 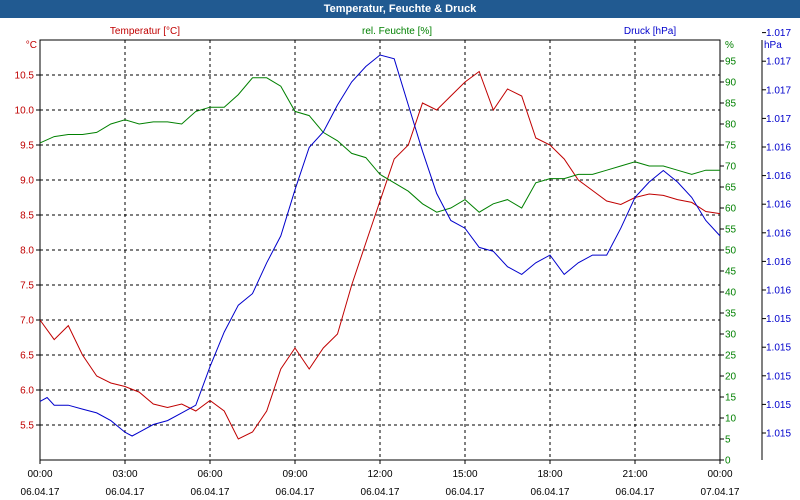 What do you see at coordinates (549, 474) in the screenshot?
I see `x-tick-label-time: 18:00` at bounding box center [549, 474].